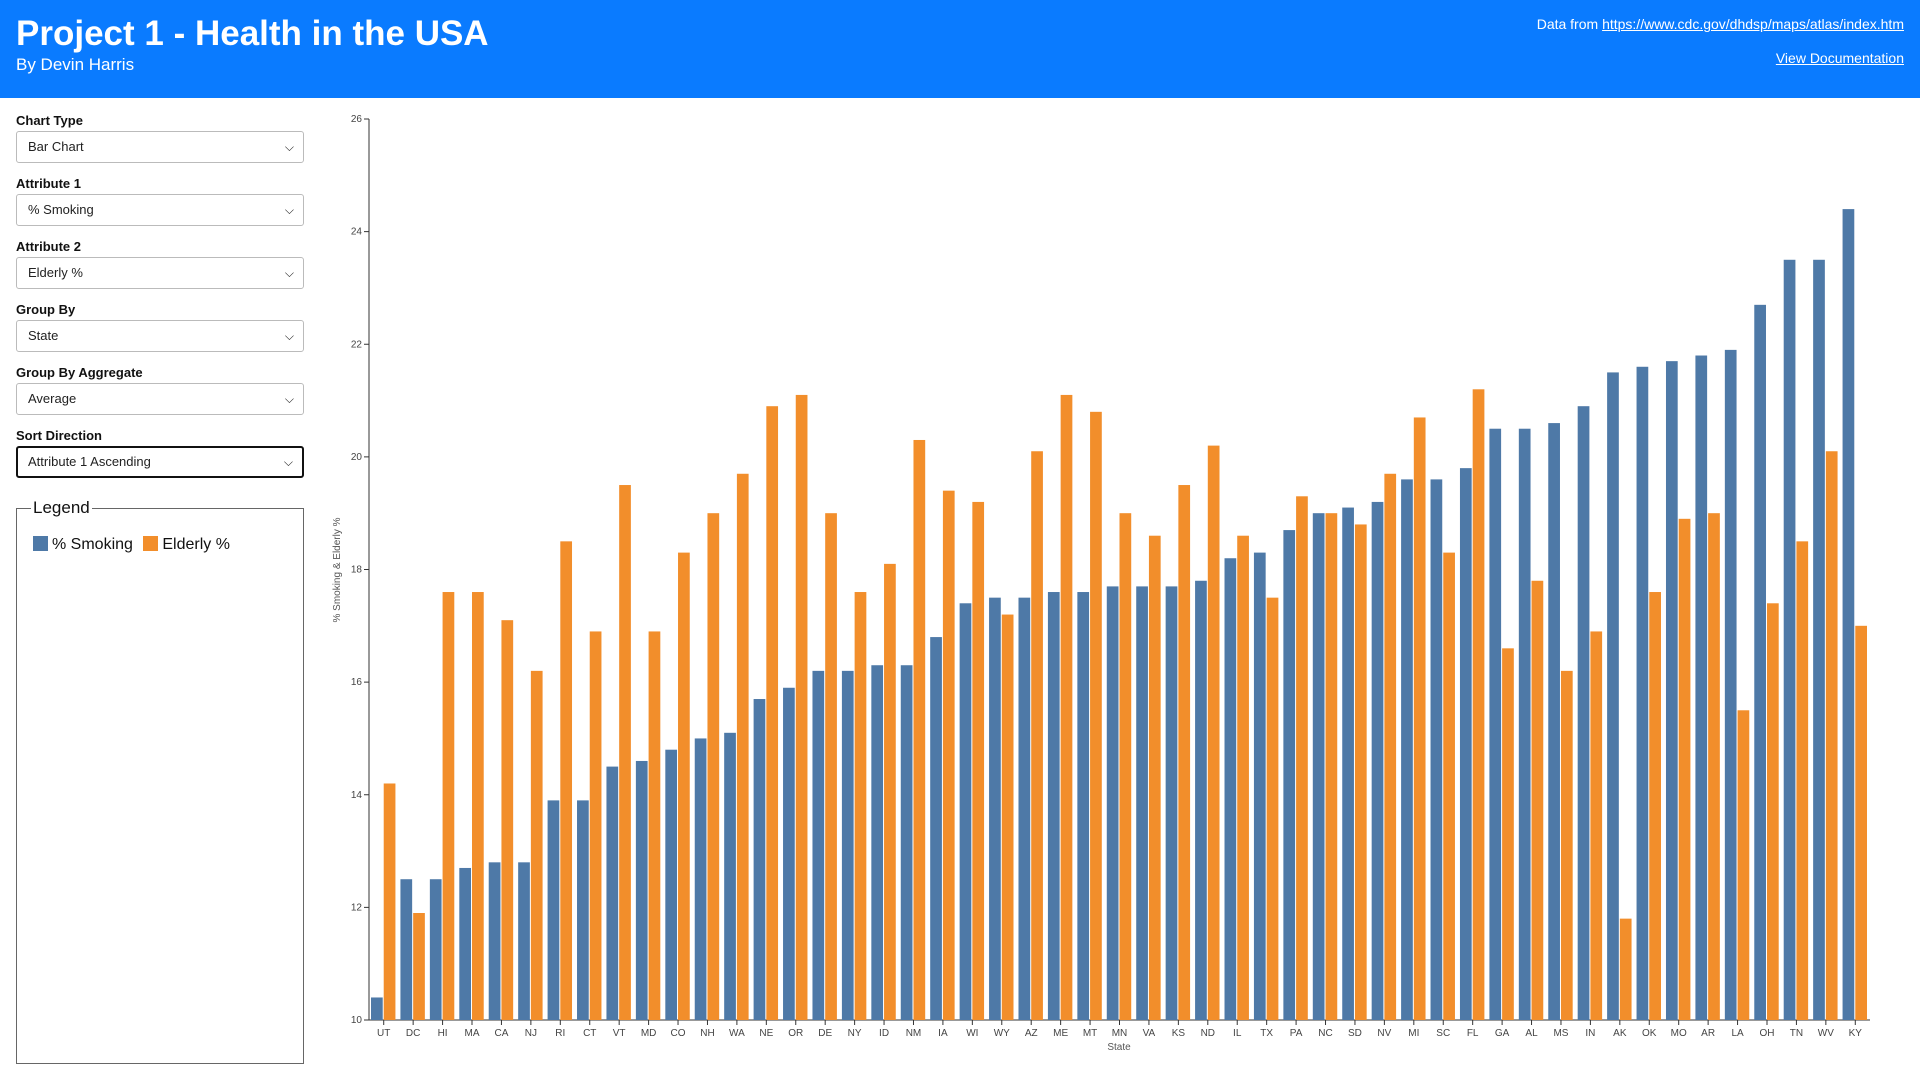  What do you see at coordinates (1112, 803) in the screenshot?
I see `bar-mn-smoking` at bounding box center [1112, 803].